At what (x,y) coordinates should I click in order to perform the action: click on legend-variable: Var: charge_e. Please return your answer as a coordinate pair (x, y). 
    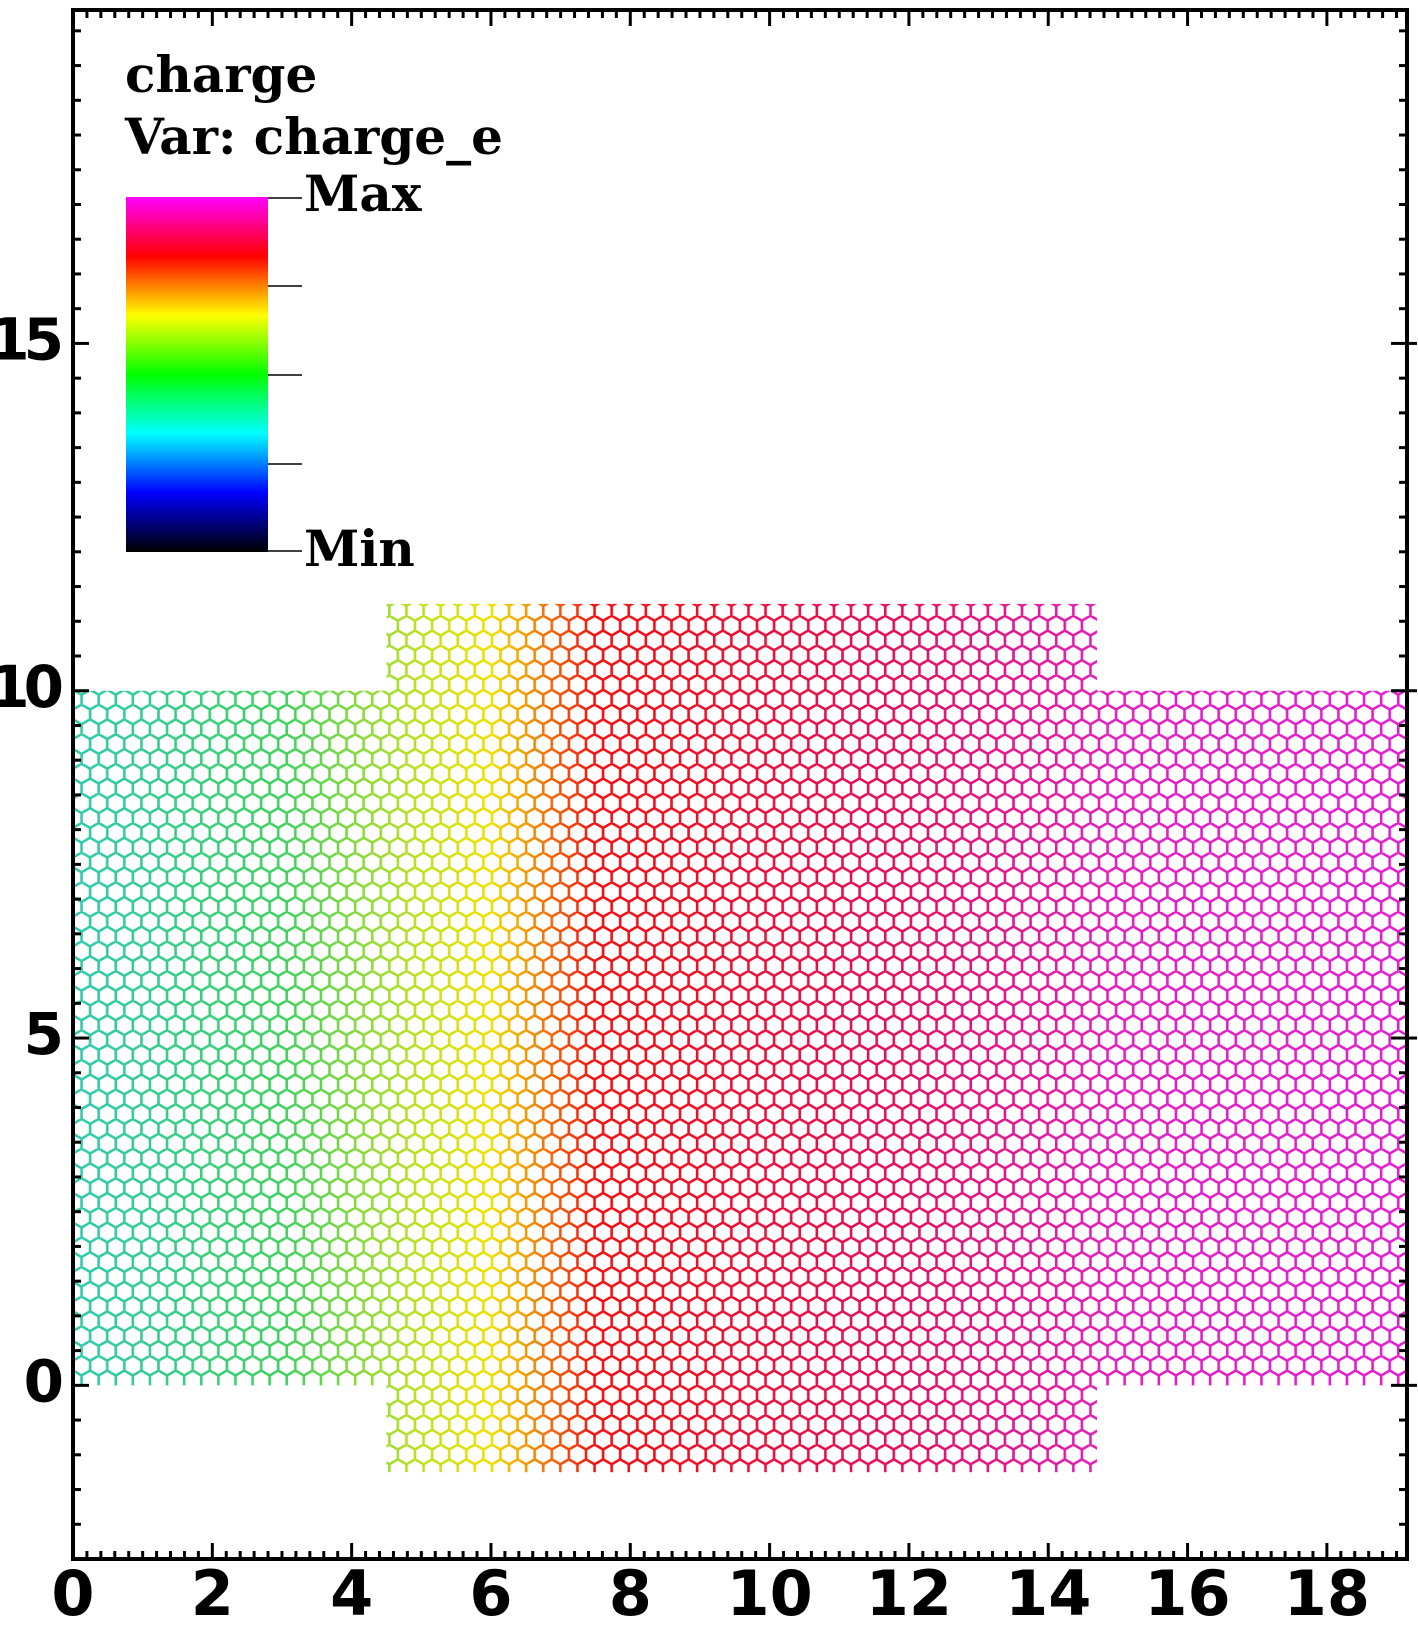
    Looking at the image, I should click on (313, 136).